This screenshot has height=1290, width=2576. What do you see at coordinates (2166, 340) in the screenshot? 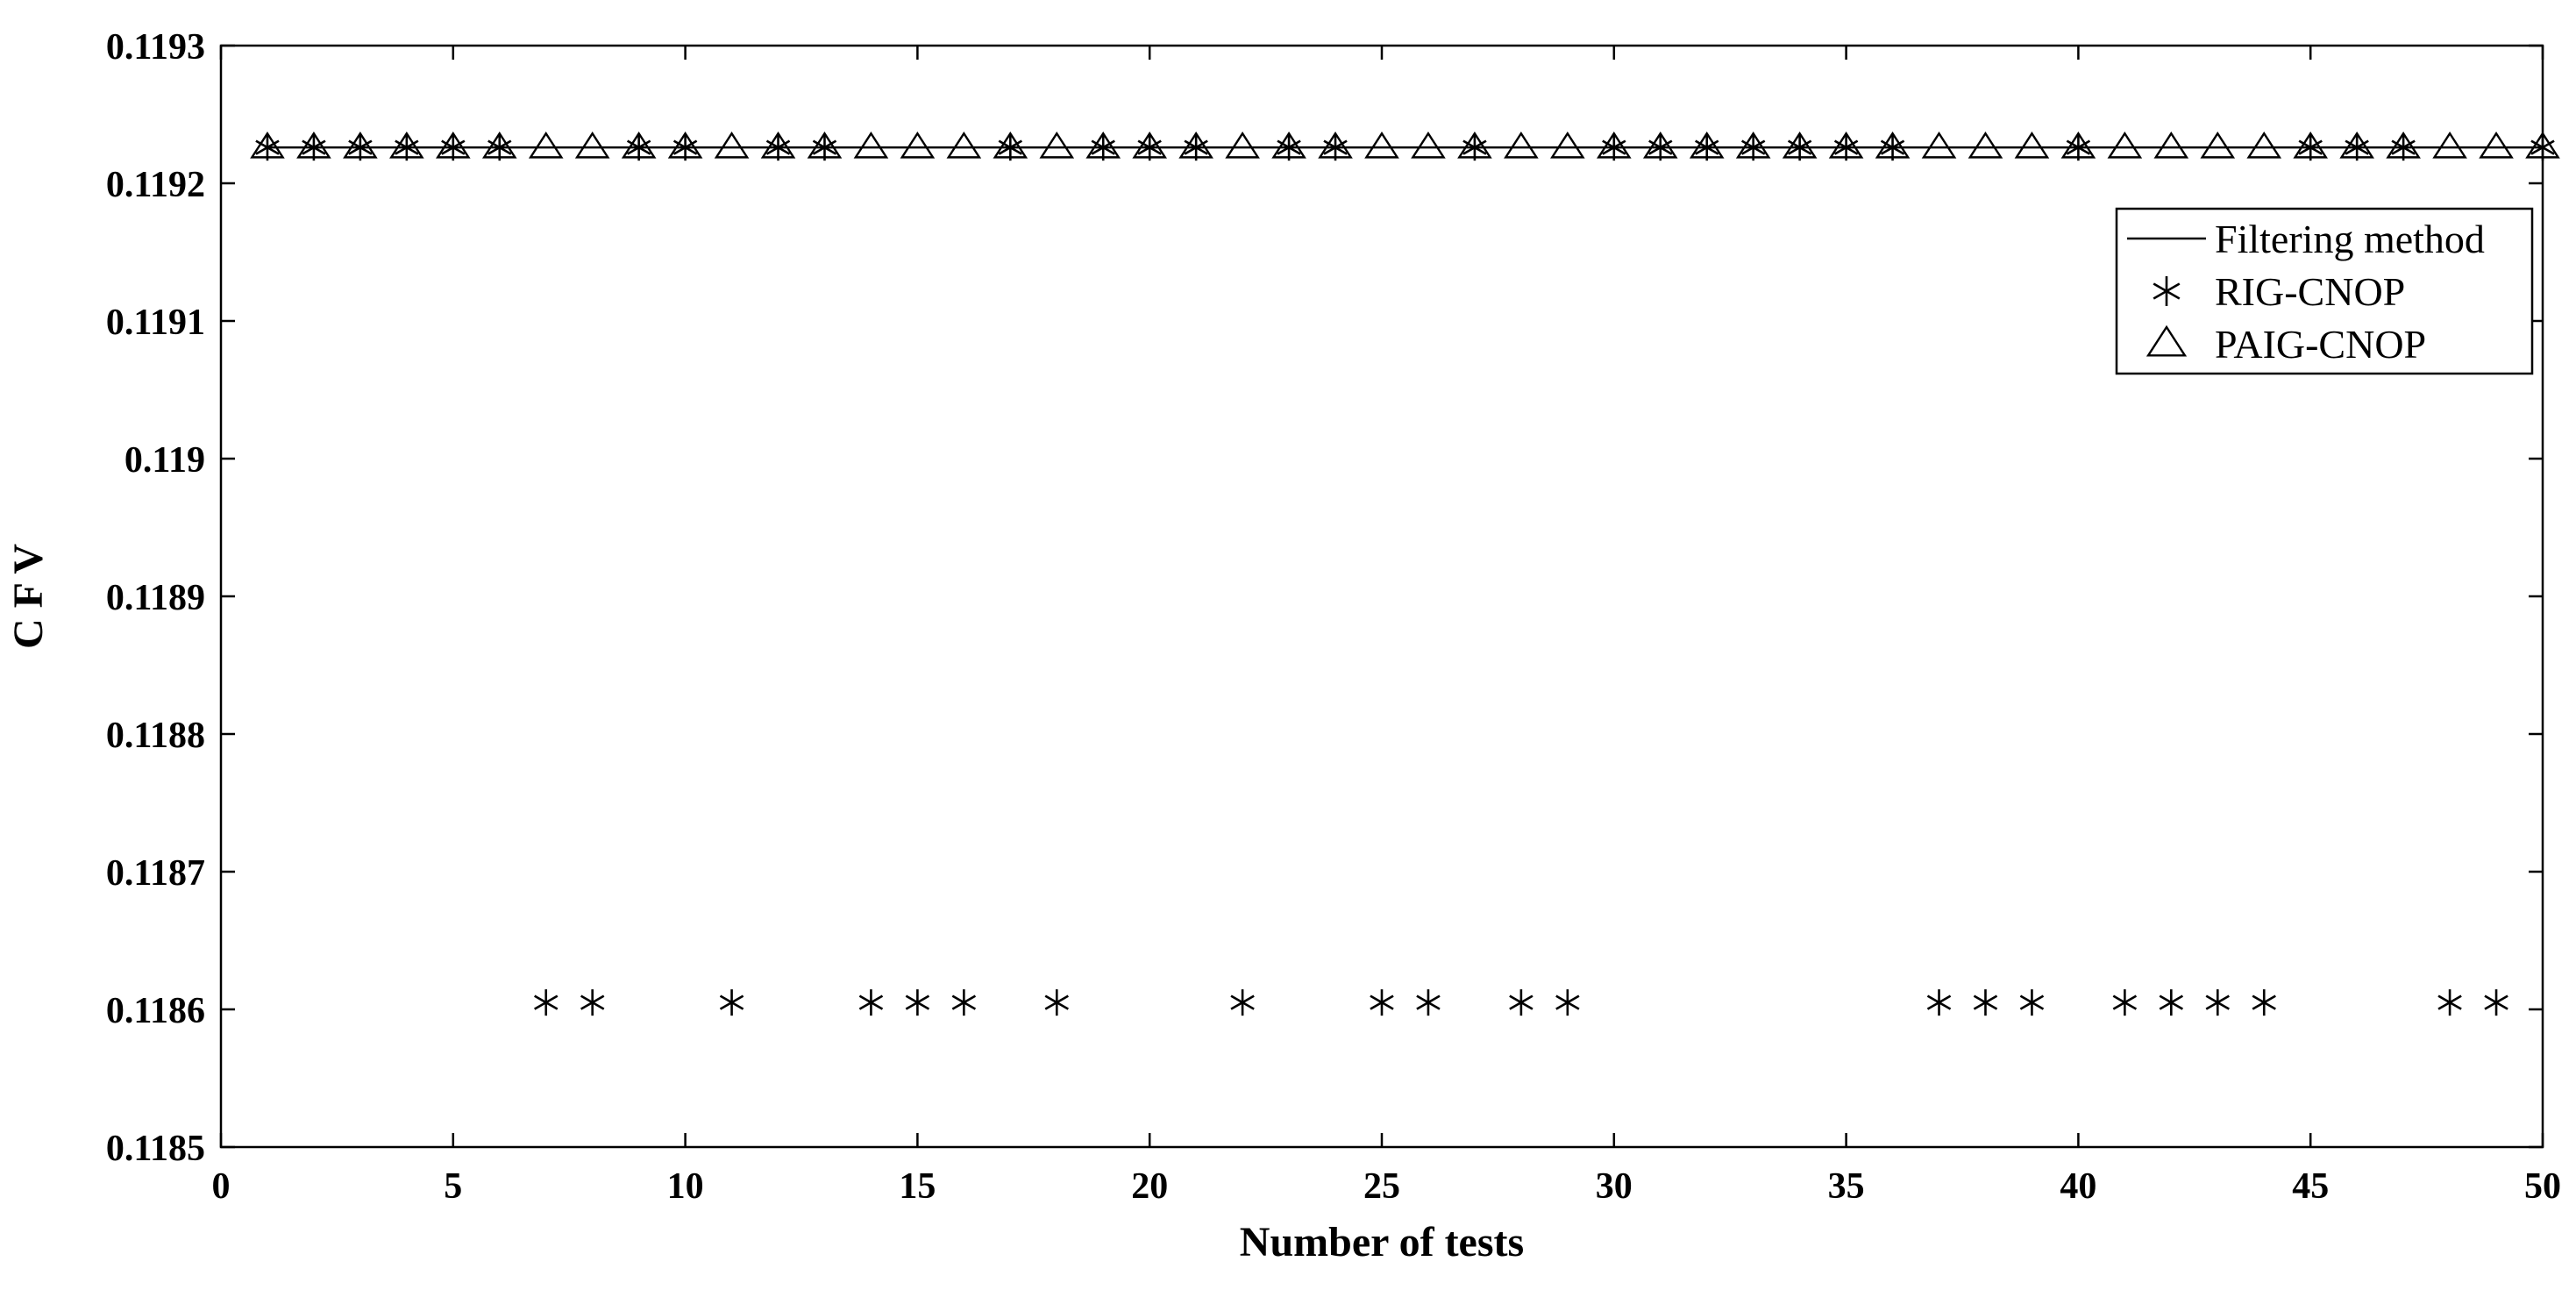
I see `legend-triangle-swatch` at bounding box center [2166, 340].